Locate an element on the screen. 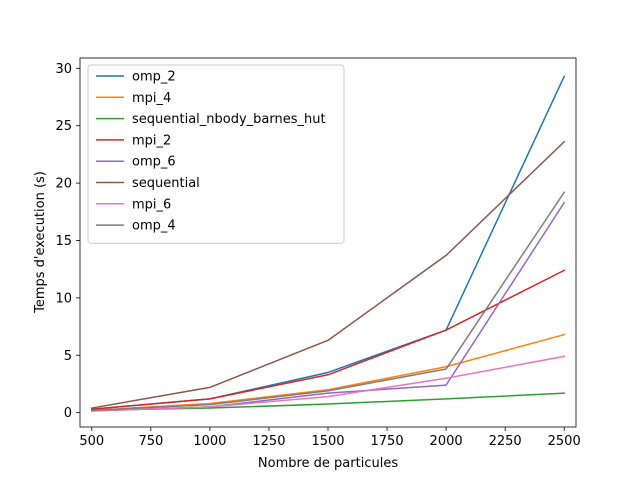 The width and height of the screenshot is (640, 480). legend-label-mpi_4: mpi_4 is located at coordinates (151, 98).